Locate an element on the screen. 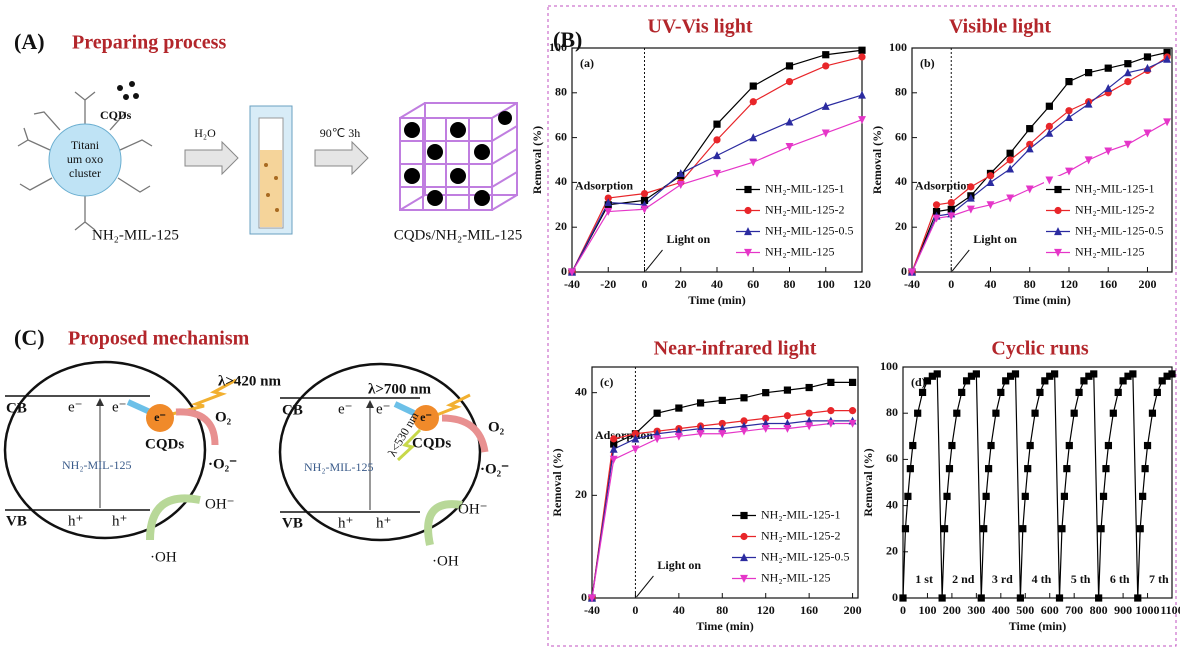  x-tick-label: 200 is located at coordinates (853, 610).